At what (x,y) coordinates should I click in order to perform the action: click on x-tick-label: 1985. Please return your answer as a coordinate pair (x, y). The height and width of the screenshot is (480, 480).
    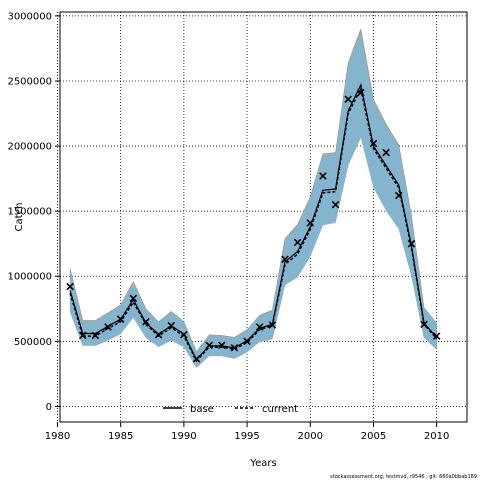
    Looking at the image, I should click on (120, 436).